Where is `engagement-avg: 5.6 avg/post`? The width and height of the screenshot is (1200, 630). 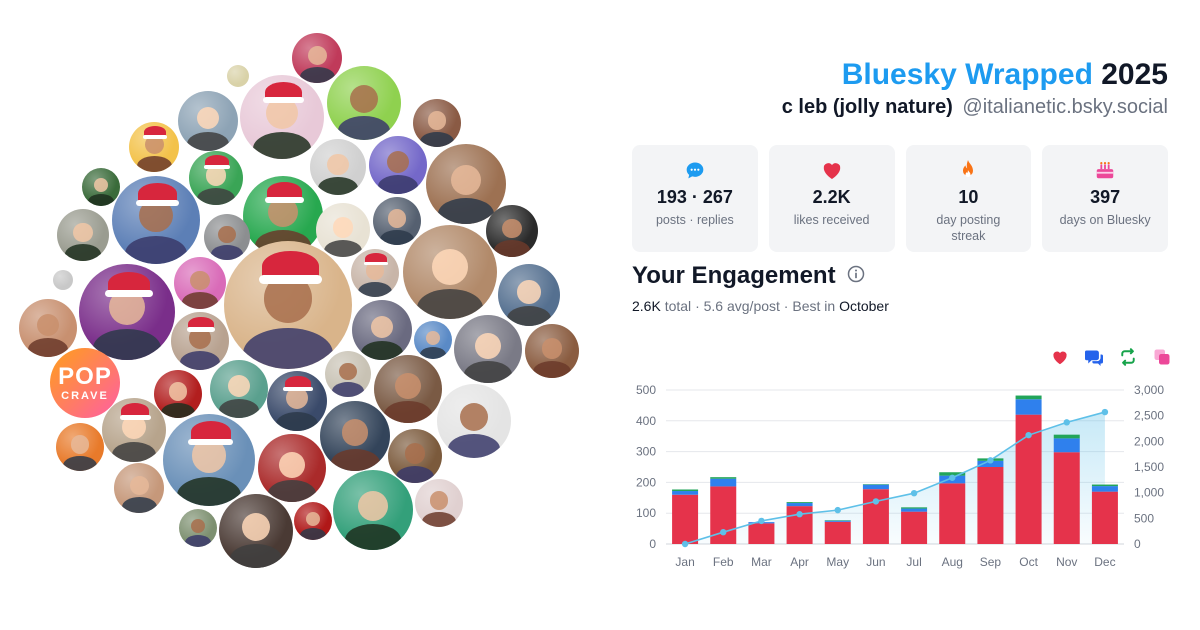 engagement-avg: 5.6 avg/post is located at coordinates (741, 306).